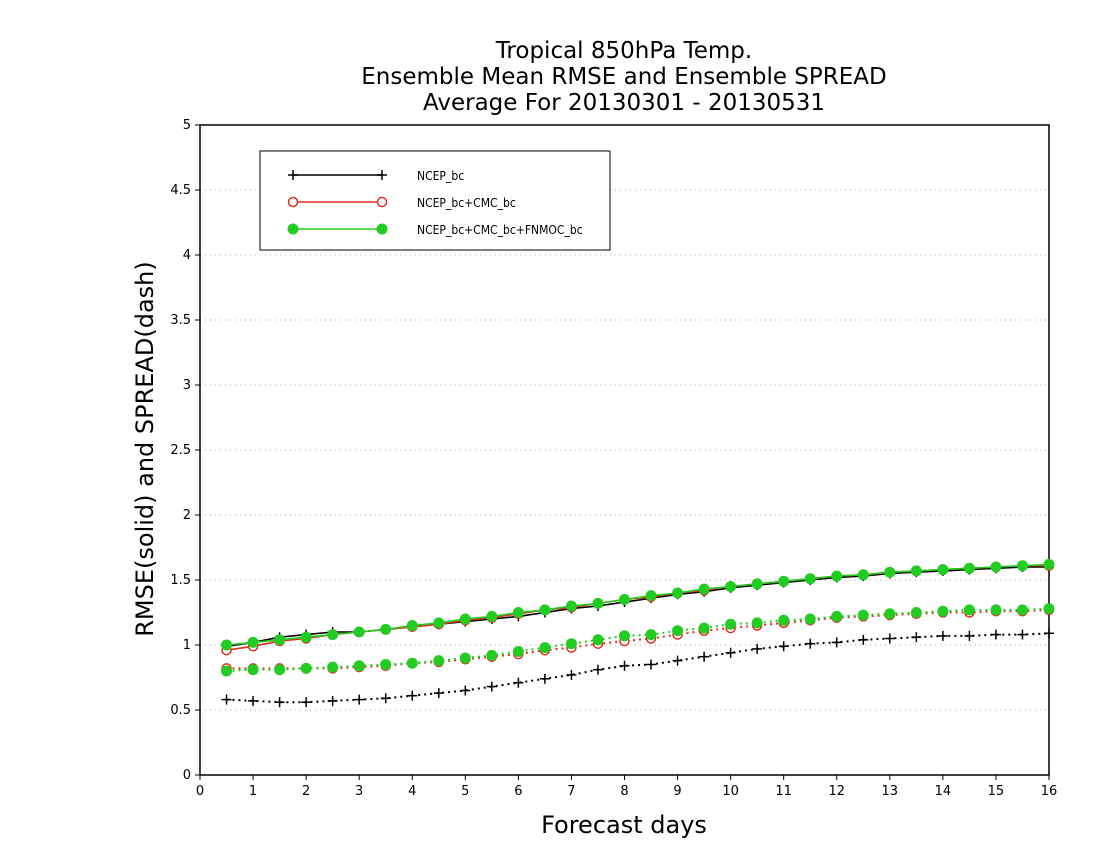 The image size is (1100, 854). I want to click on x-tick-label: 3, so click(359, 791).